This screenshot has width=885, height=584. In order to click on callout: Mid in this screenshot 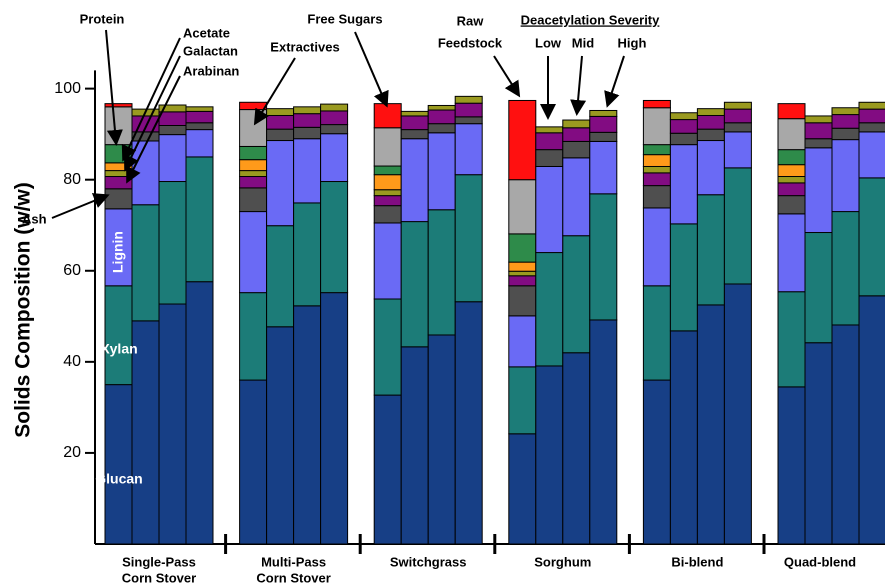, I will do `click(583, 42)`.